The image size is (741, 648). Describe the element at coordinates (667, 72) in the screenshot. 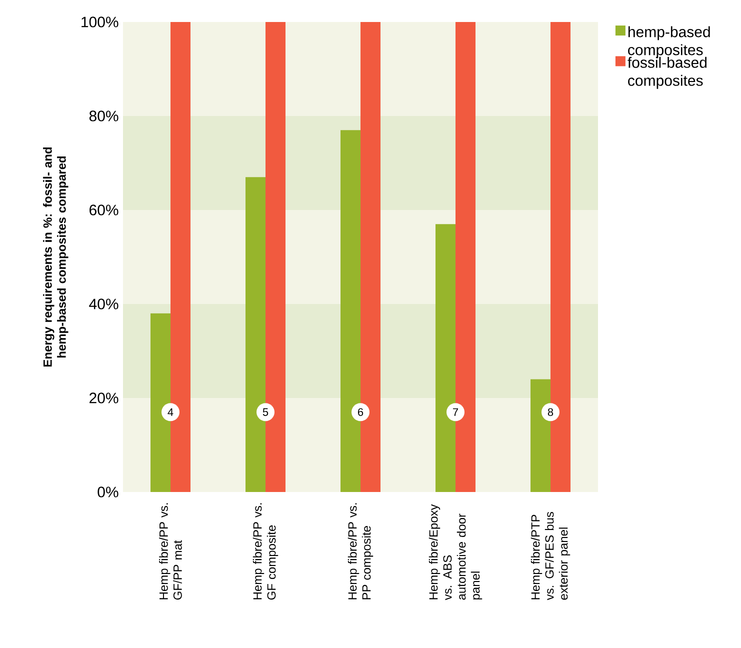

I see `legend-label: fossil-based composites` at that location.